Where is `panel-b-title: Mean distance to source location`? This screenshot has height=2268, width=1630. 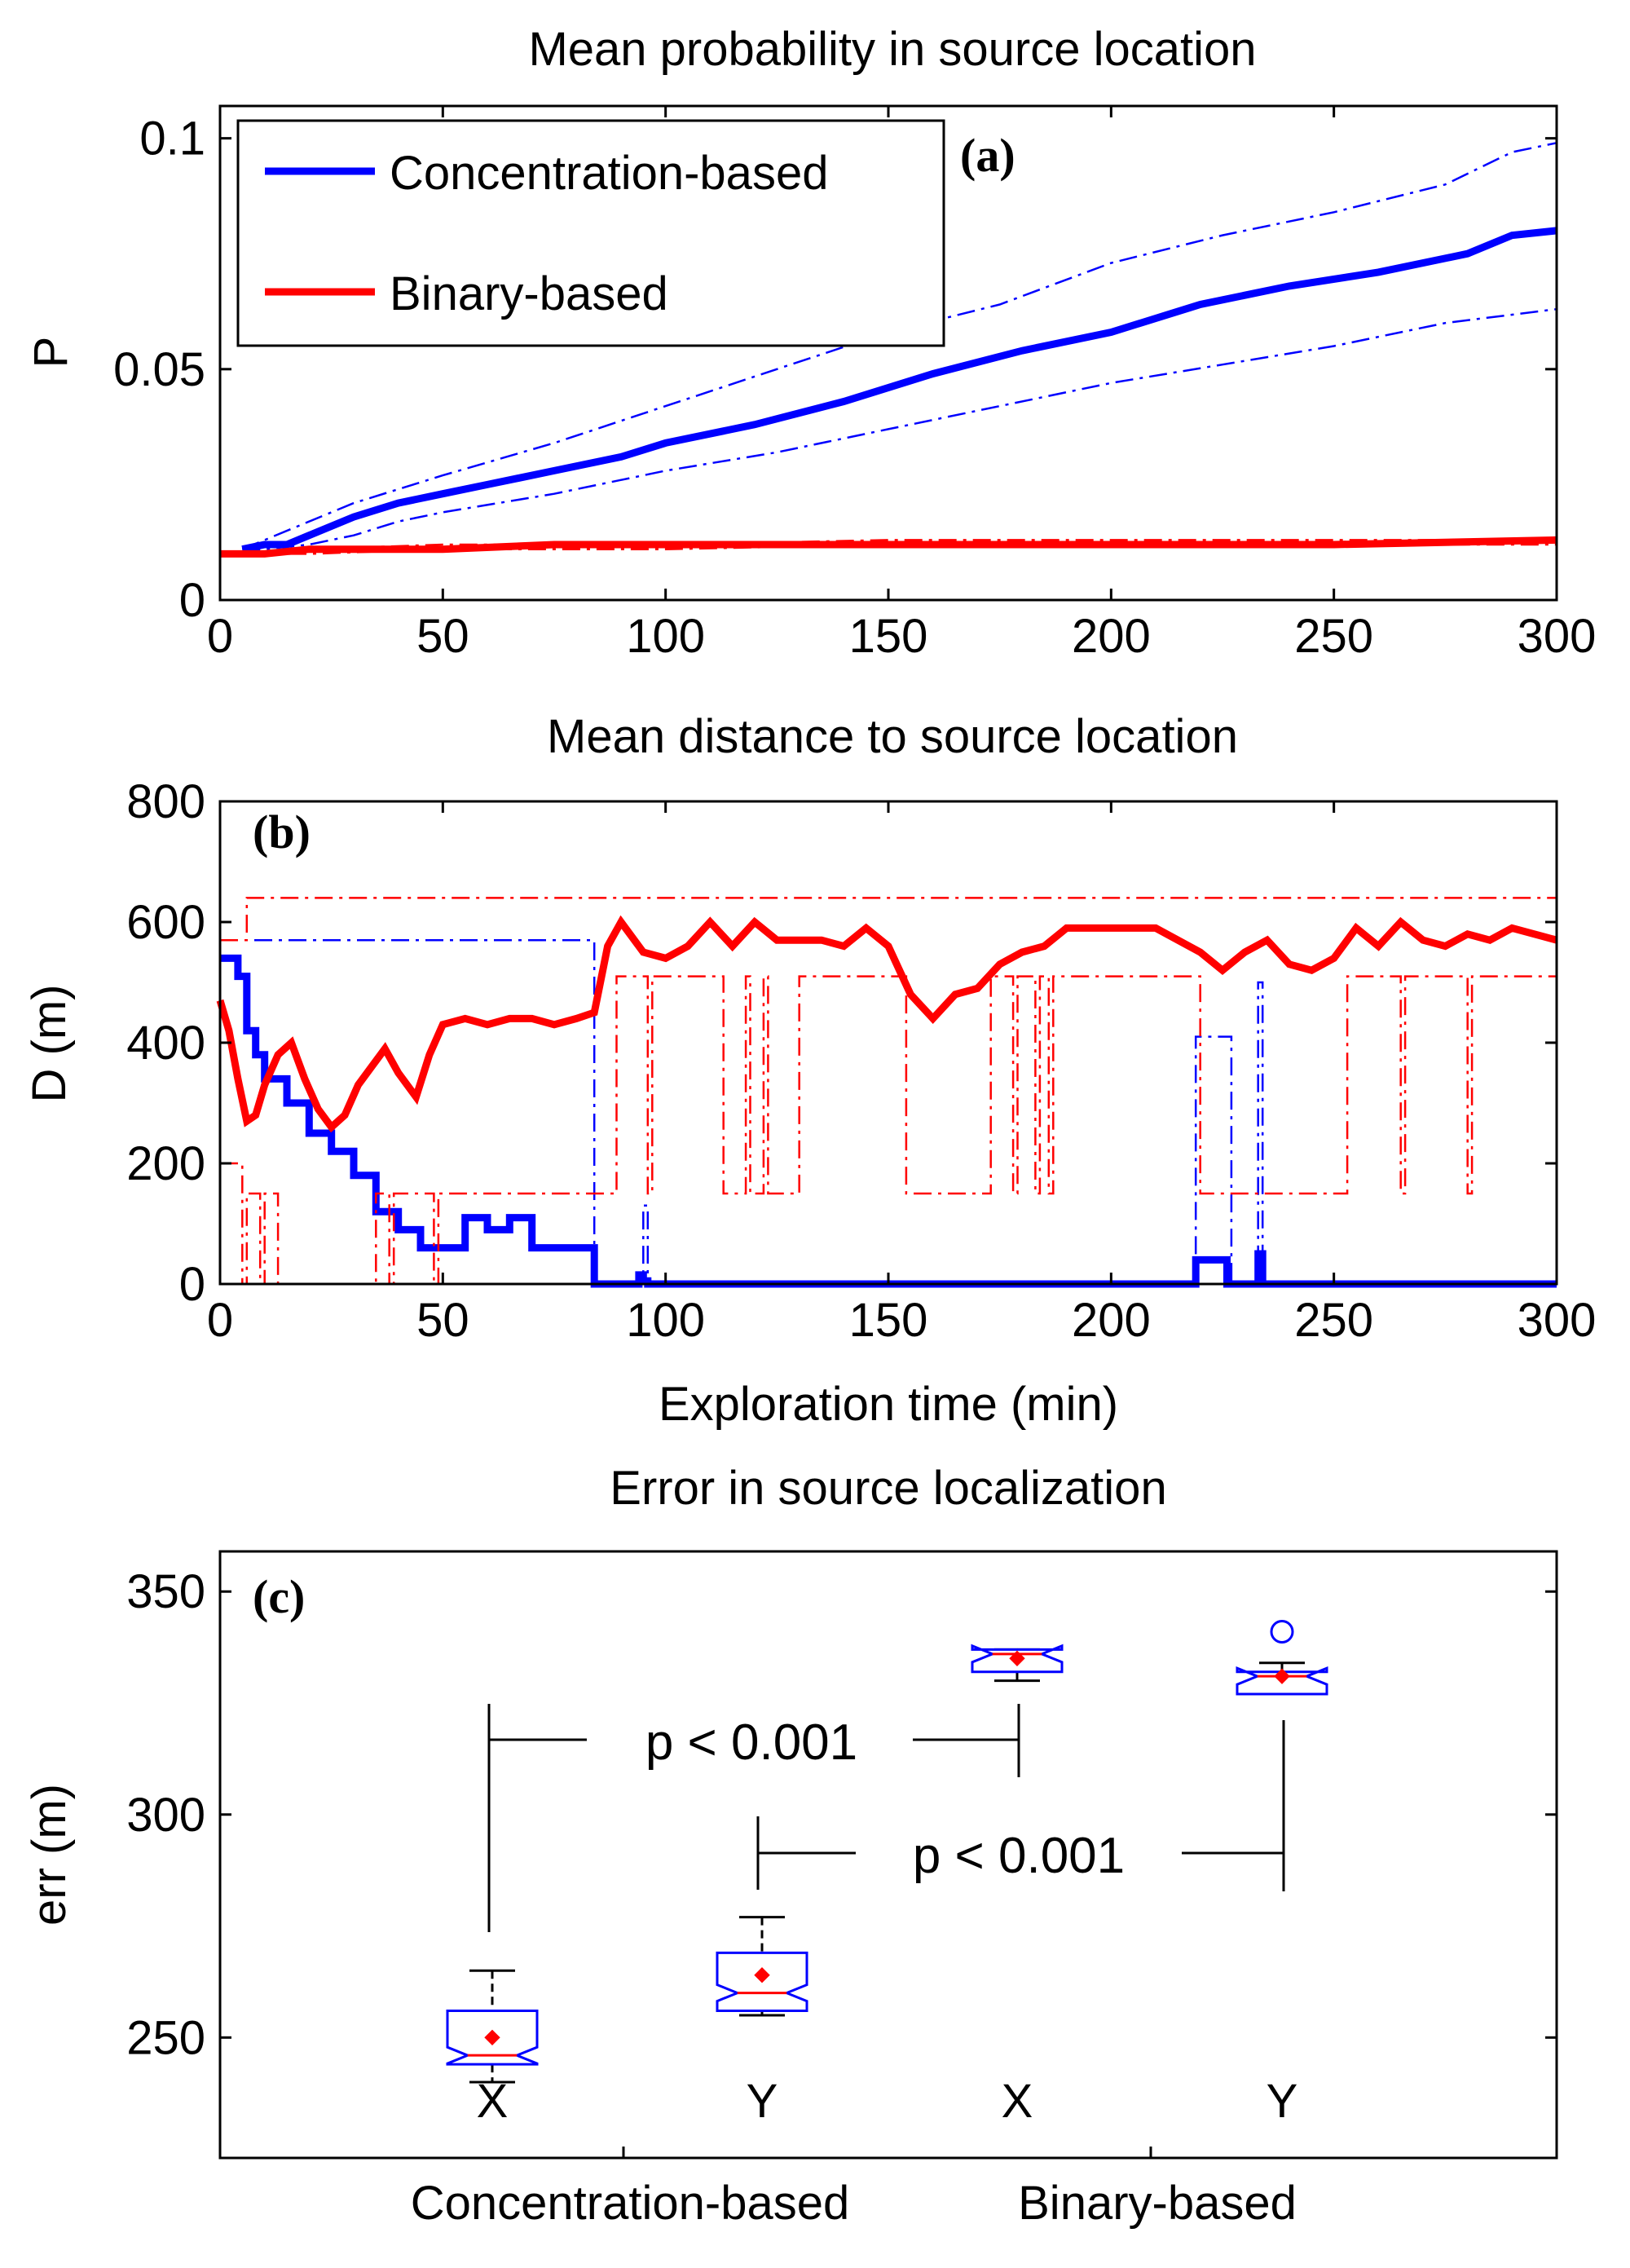 panel-b-title: Mean distance to source location is located at coordinates (892, 736).